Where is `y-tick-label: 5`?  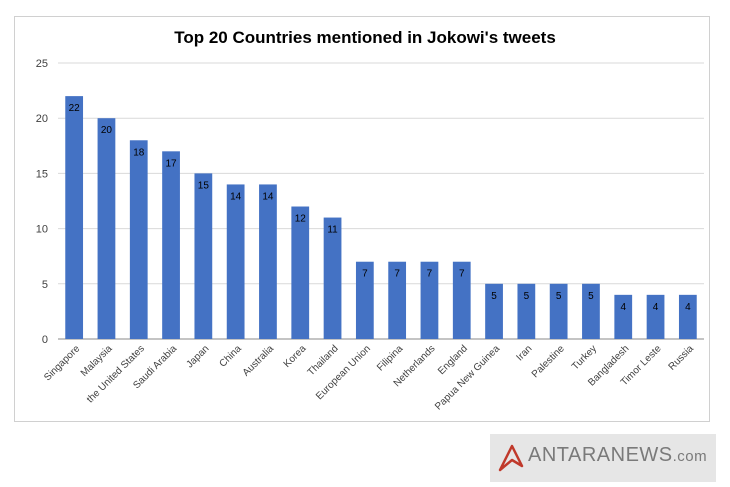
y-tick-label: 5 is located at coordinates (45, 285).